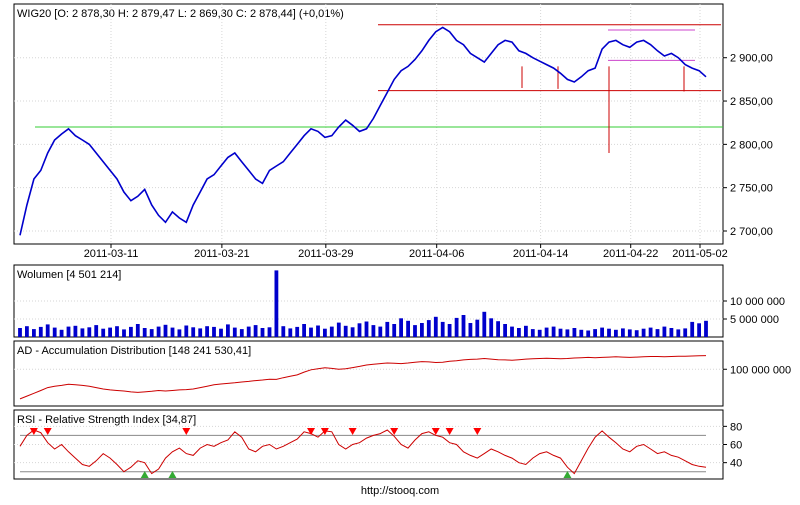  I want to click on y-tick-label: 2 900,00, so click(751, 59).